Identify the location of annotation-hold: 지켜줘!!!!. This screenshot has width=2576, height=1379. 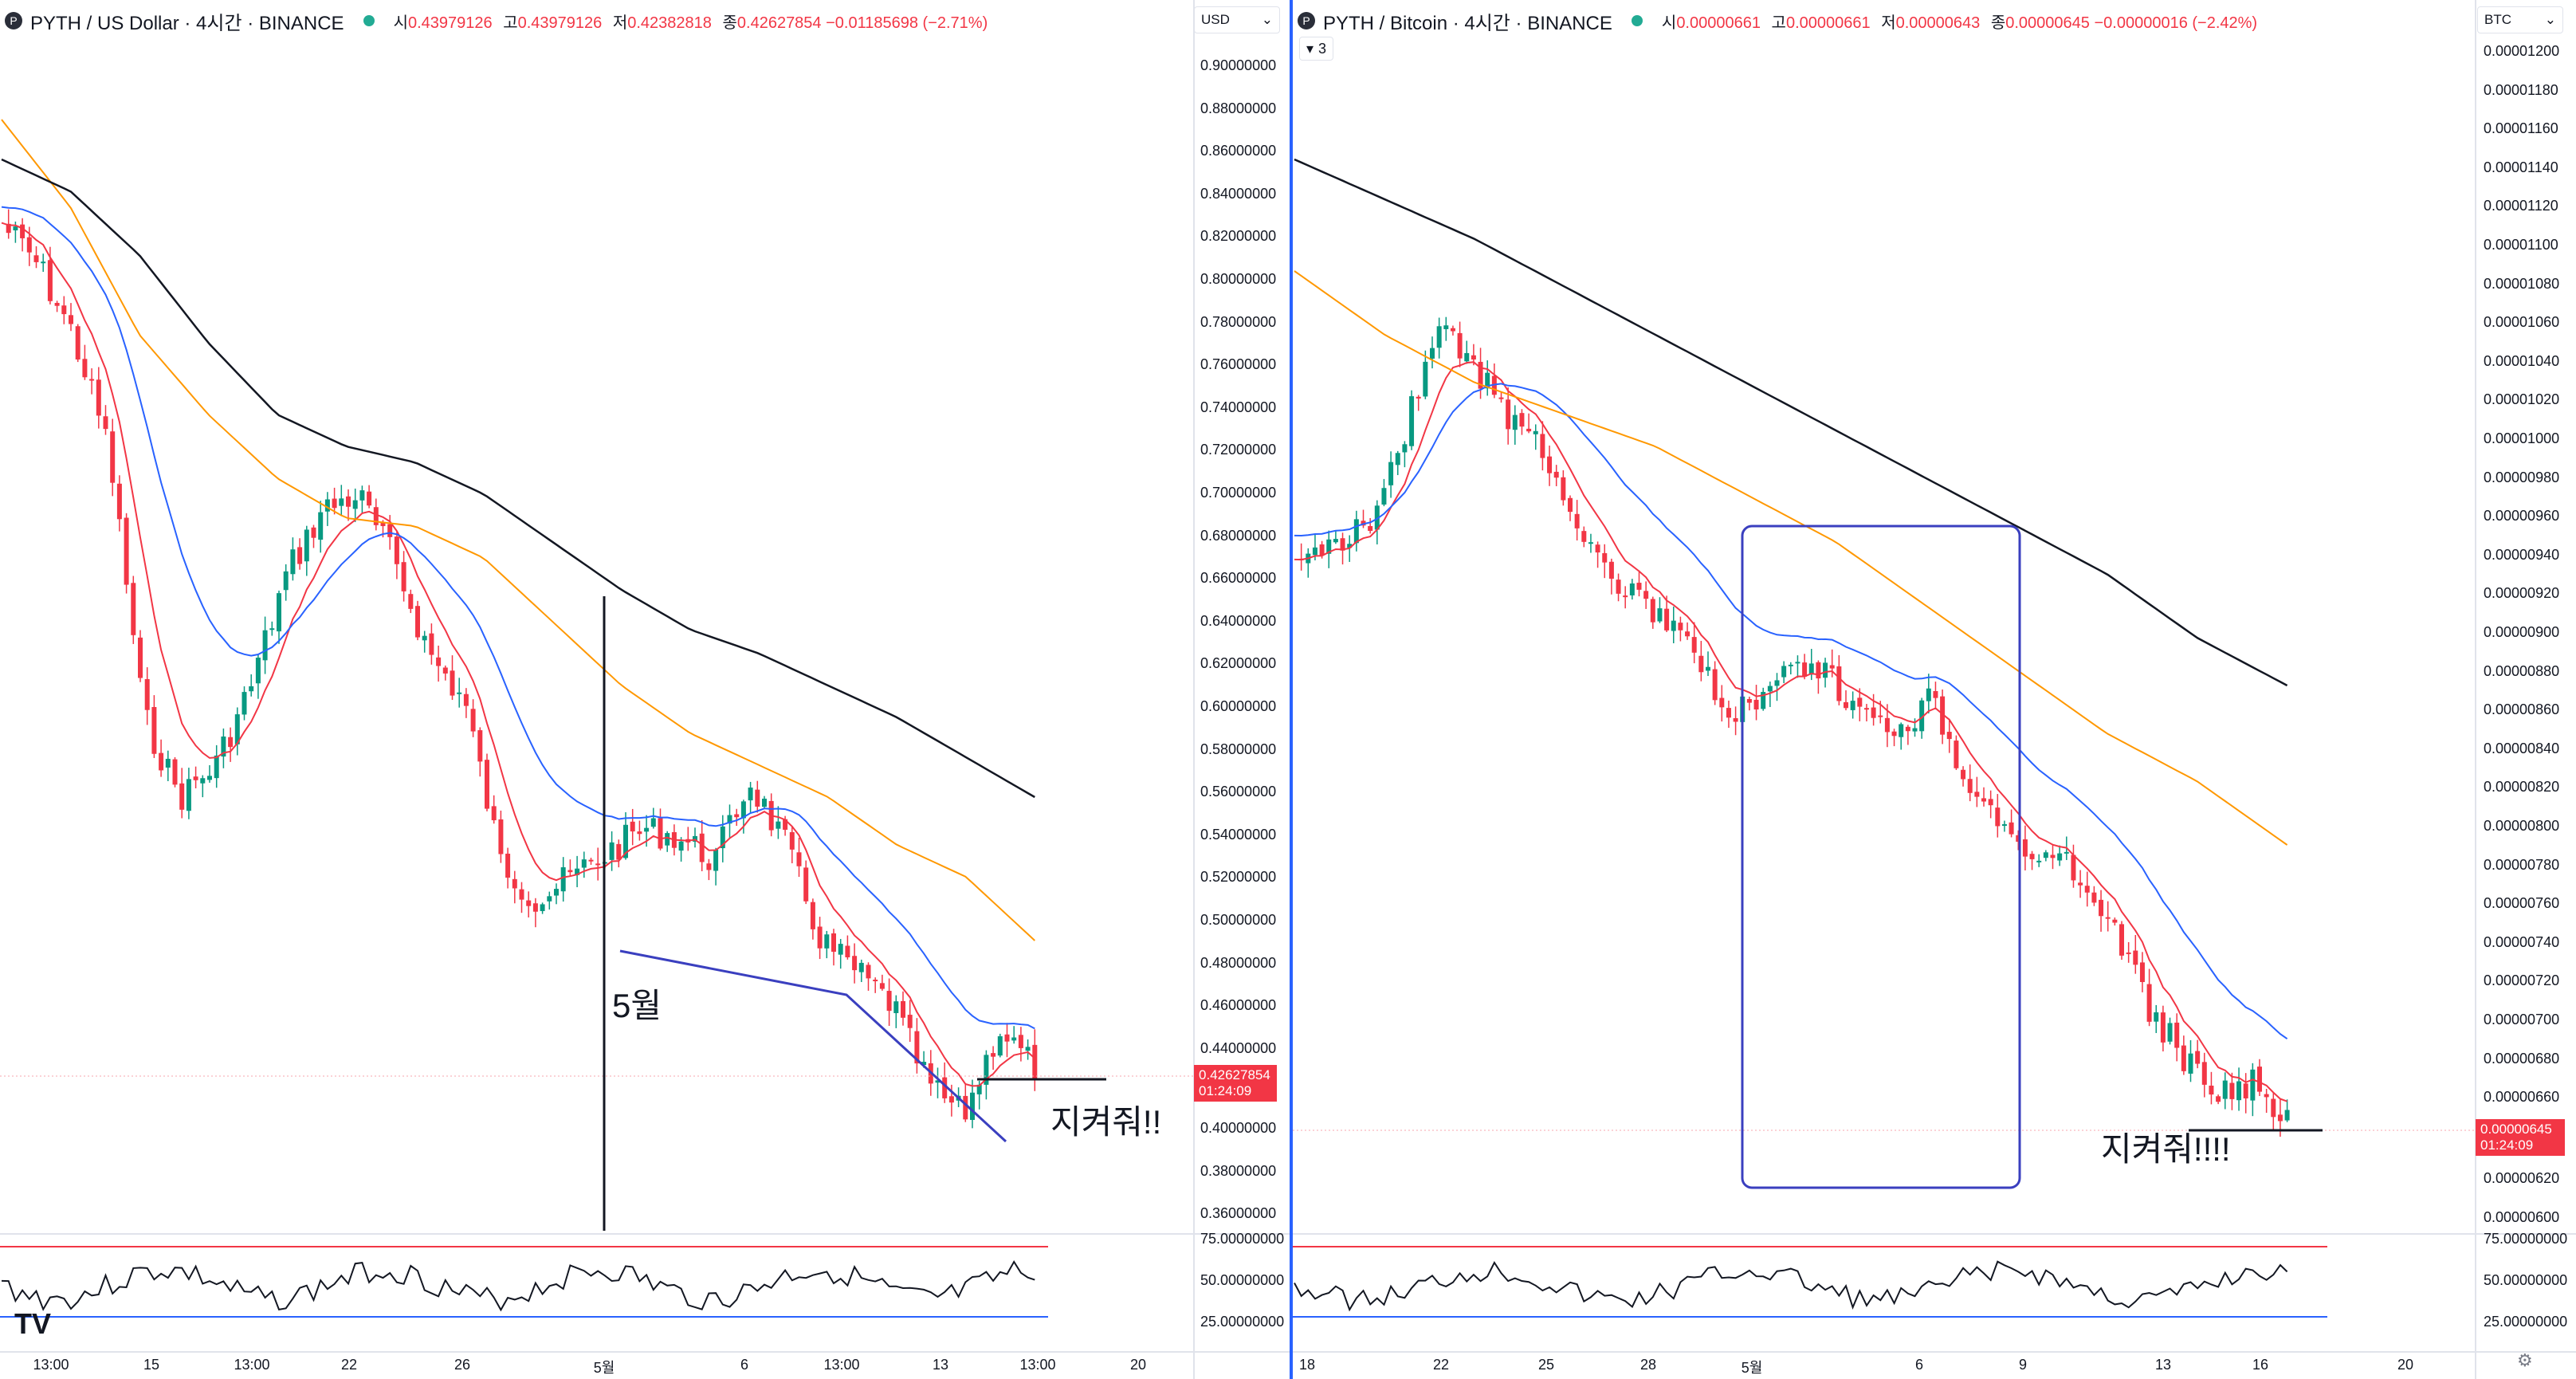
(2166, 1149).